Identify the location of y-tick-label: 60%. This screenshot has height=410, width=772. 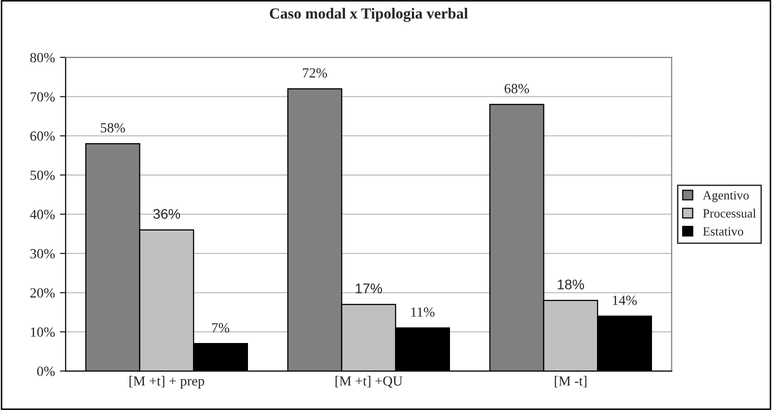
(42, 136).